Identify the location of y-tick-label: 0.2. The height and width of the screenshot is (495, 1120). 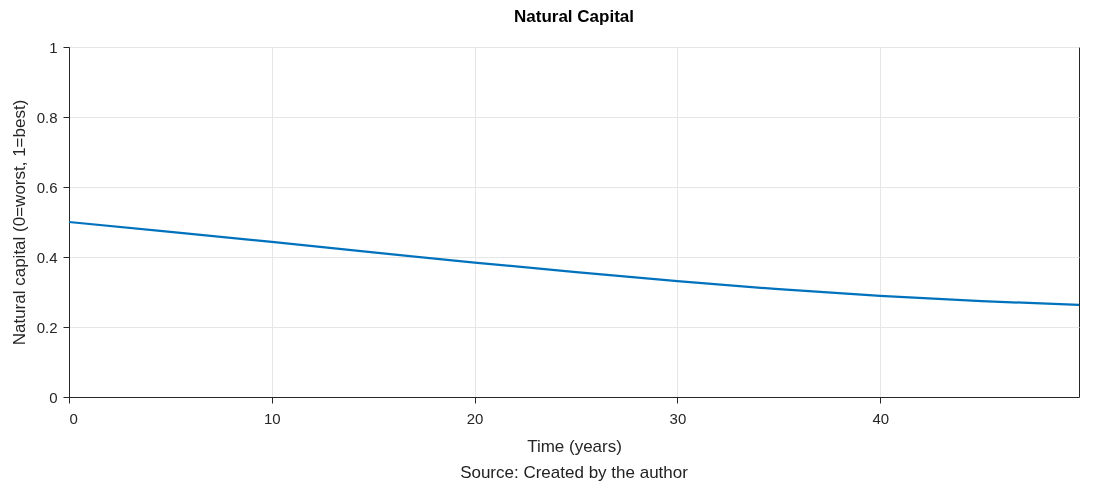
(47, 327).